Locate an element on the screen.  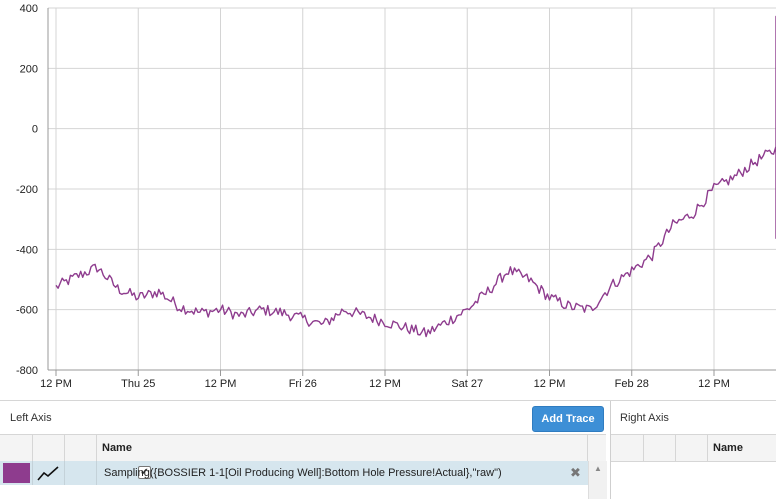
y-tick-label: -600 is located at coordinates (27, 311).